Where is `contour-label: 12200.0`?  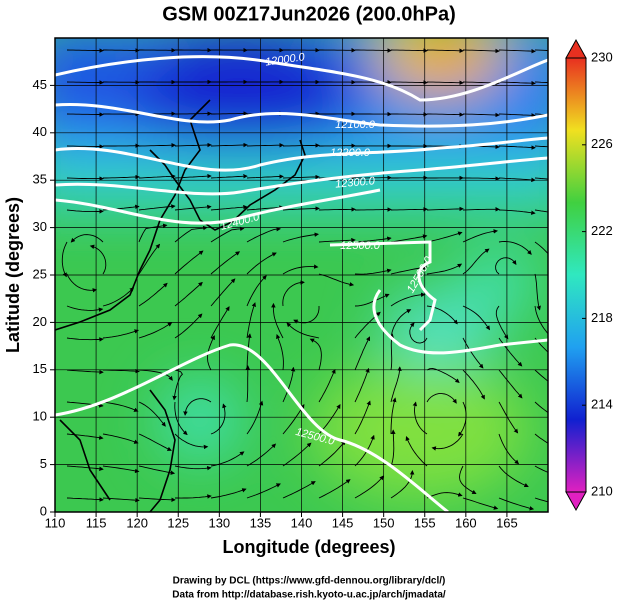 contour-label: 12200.0 is located at coordinates (350, 153).